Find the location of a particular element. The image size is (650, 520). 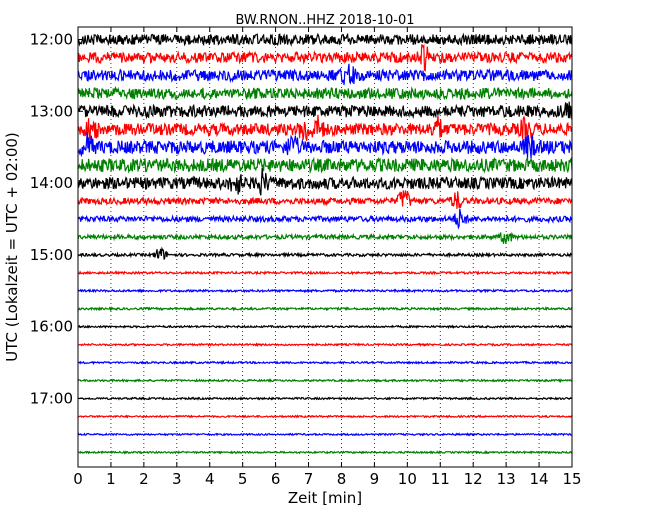

x-tick-label: 14 is located at coordinates (539, 479).